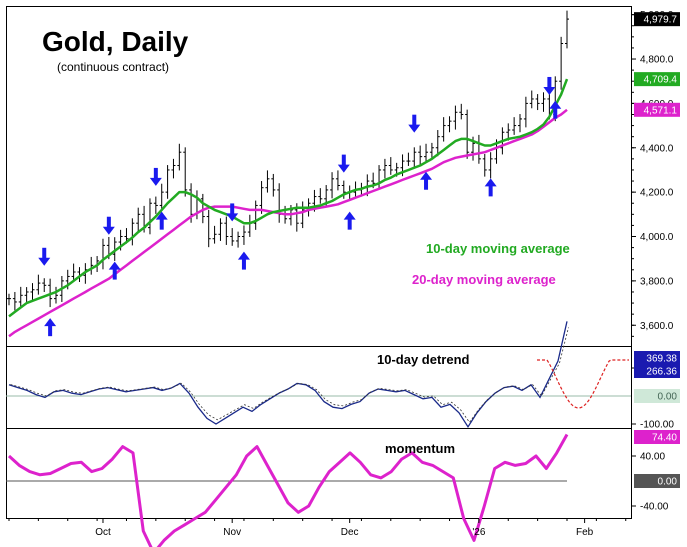  Describe the element at coordinates (657, 481) in the screenshot. I see `momentum-zero-tag: 0.00` at that location.